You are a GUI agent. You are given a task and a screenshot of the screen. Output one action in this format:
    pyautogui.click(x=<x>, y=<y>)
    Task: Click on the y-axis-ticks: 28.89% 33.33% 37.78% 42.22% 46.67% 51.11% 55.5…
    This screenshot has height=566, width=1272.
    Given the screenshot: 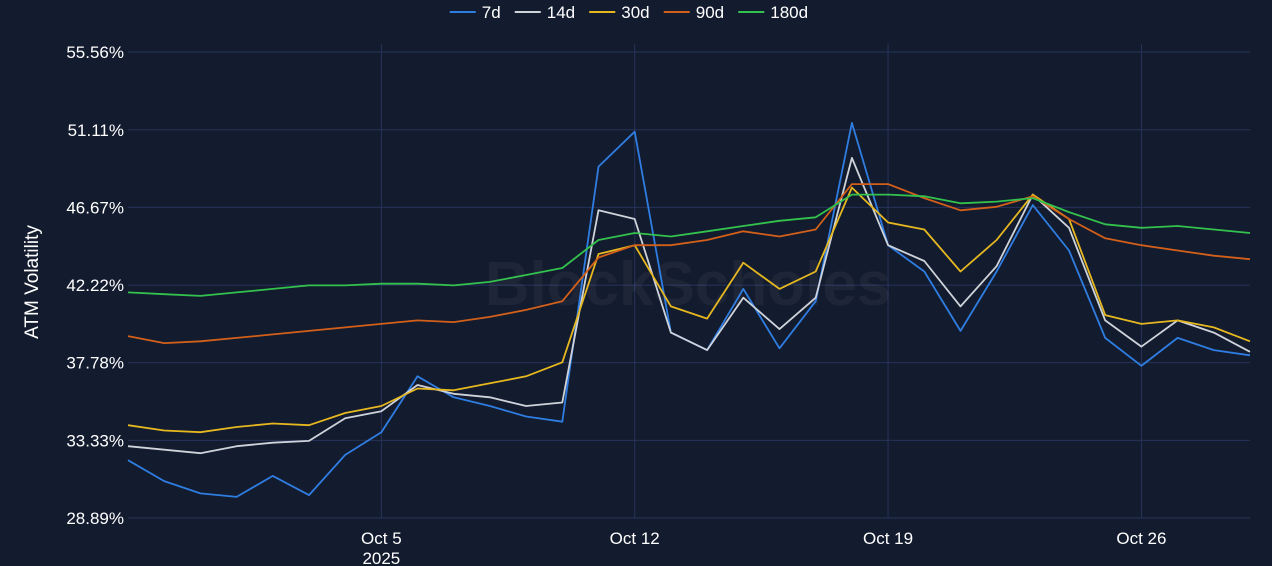 What is the action you would take?
    pyautogui.click(x=95, y=285)
    